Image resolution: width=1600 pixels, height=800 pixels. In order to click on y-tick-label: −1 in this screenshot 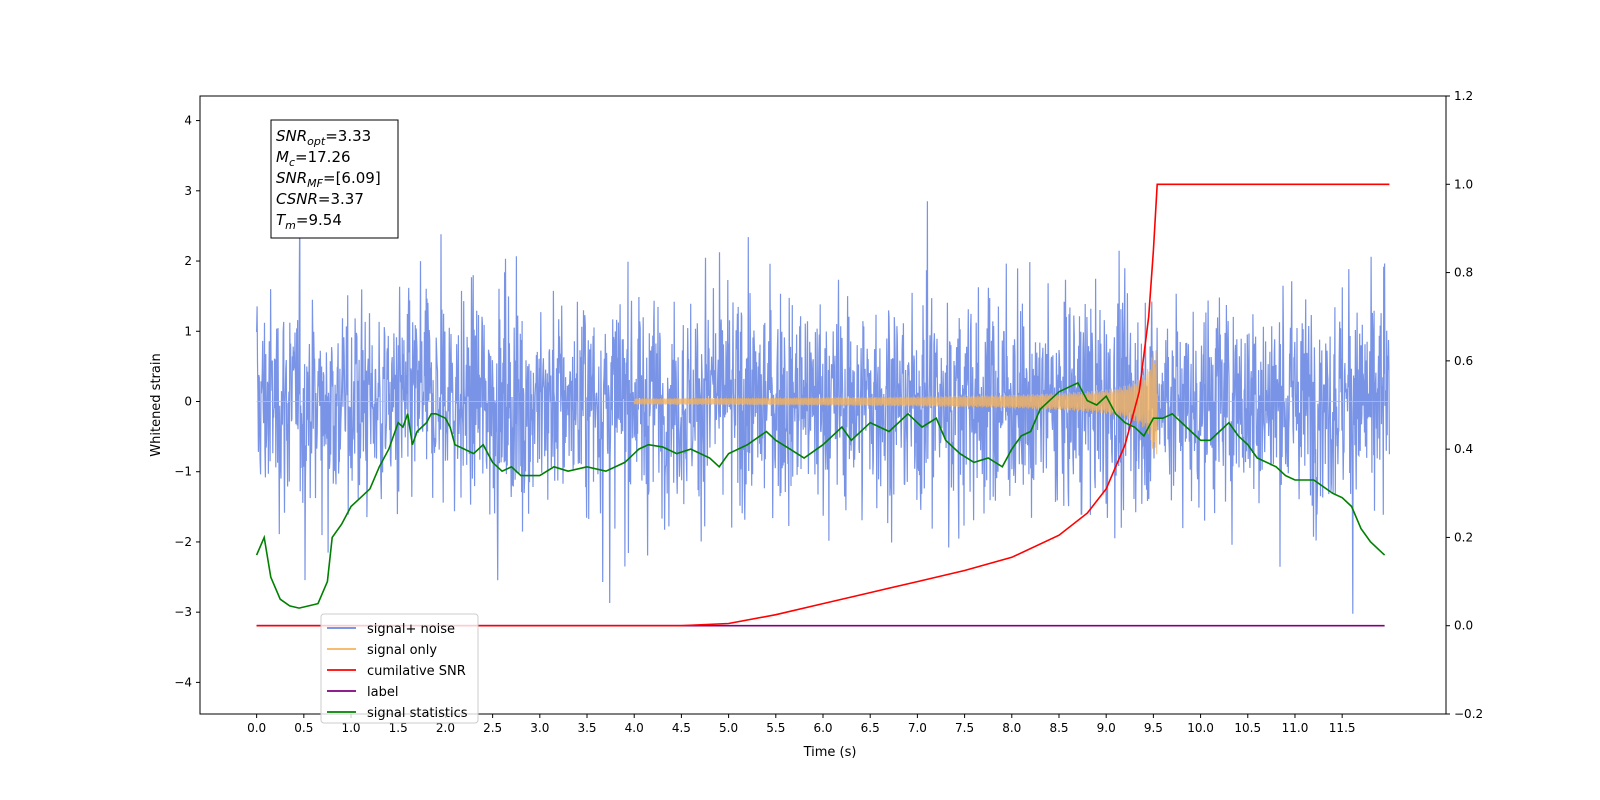, I will do `click(183, 472)`.